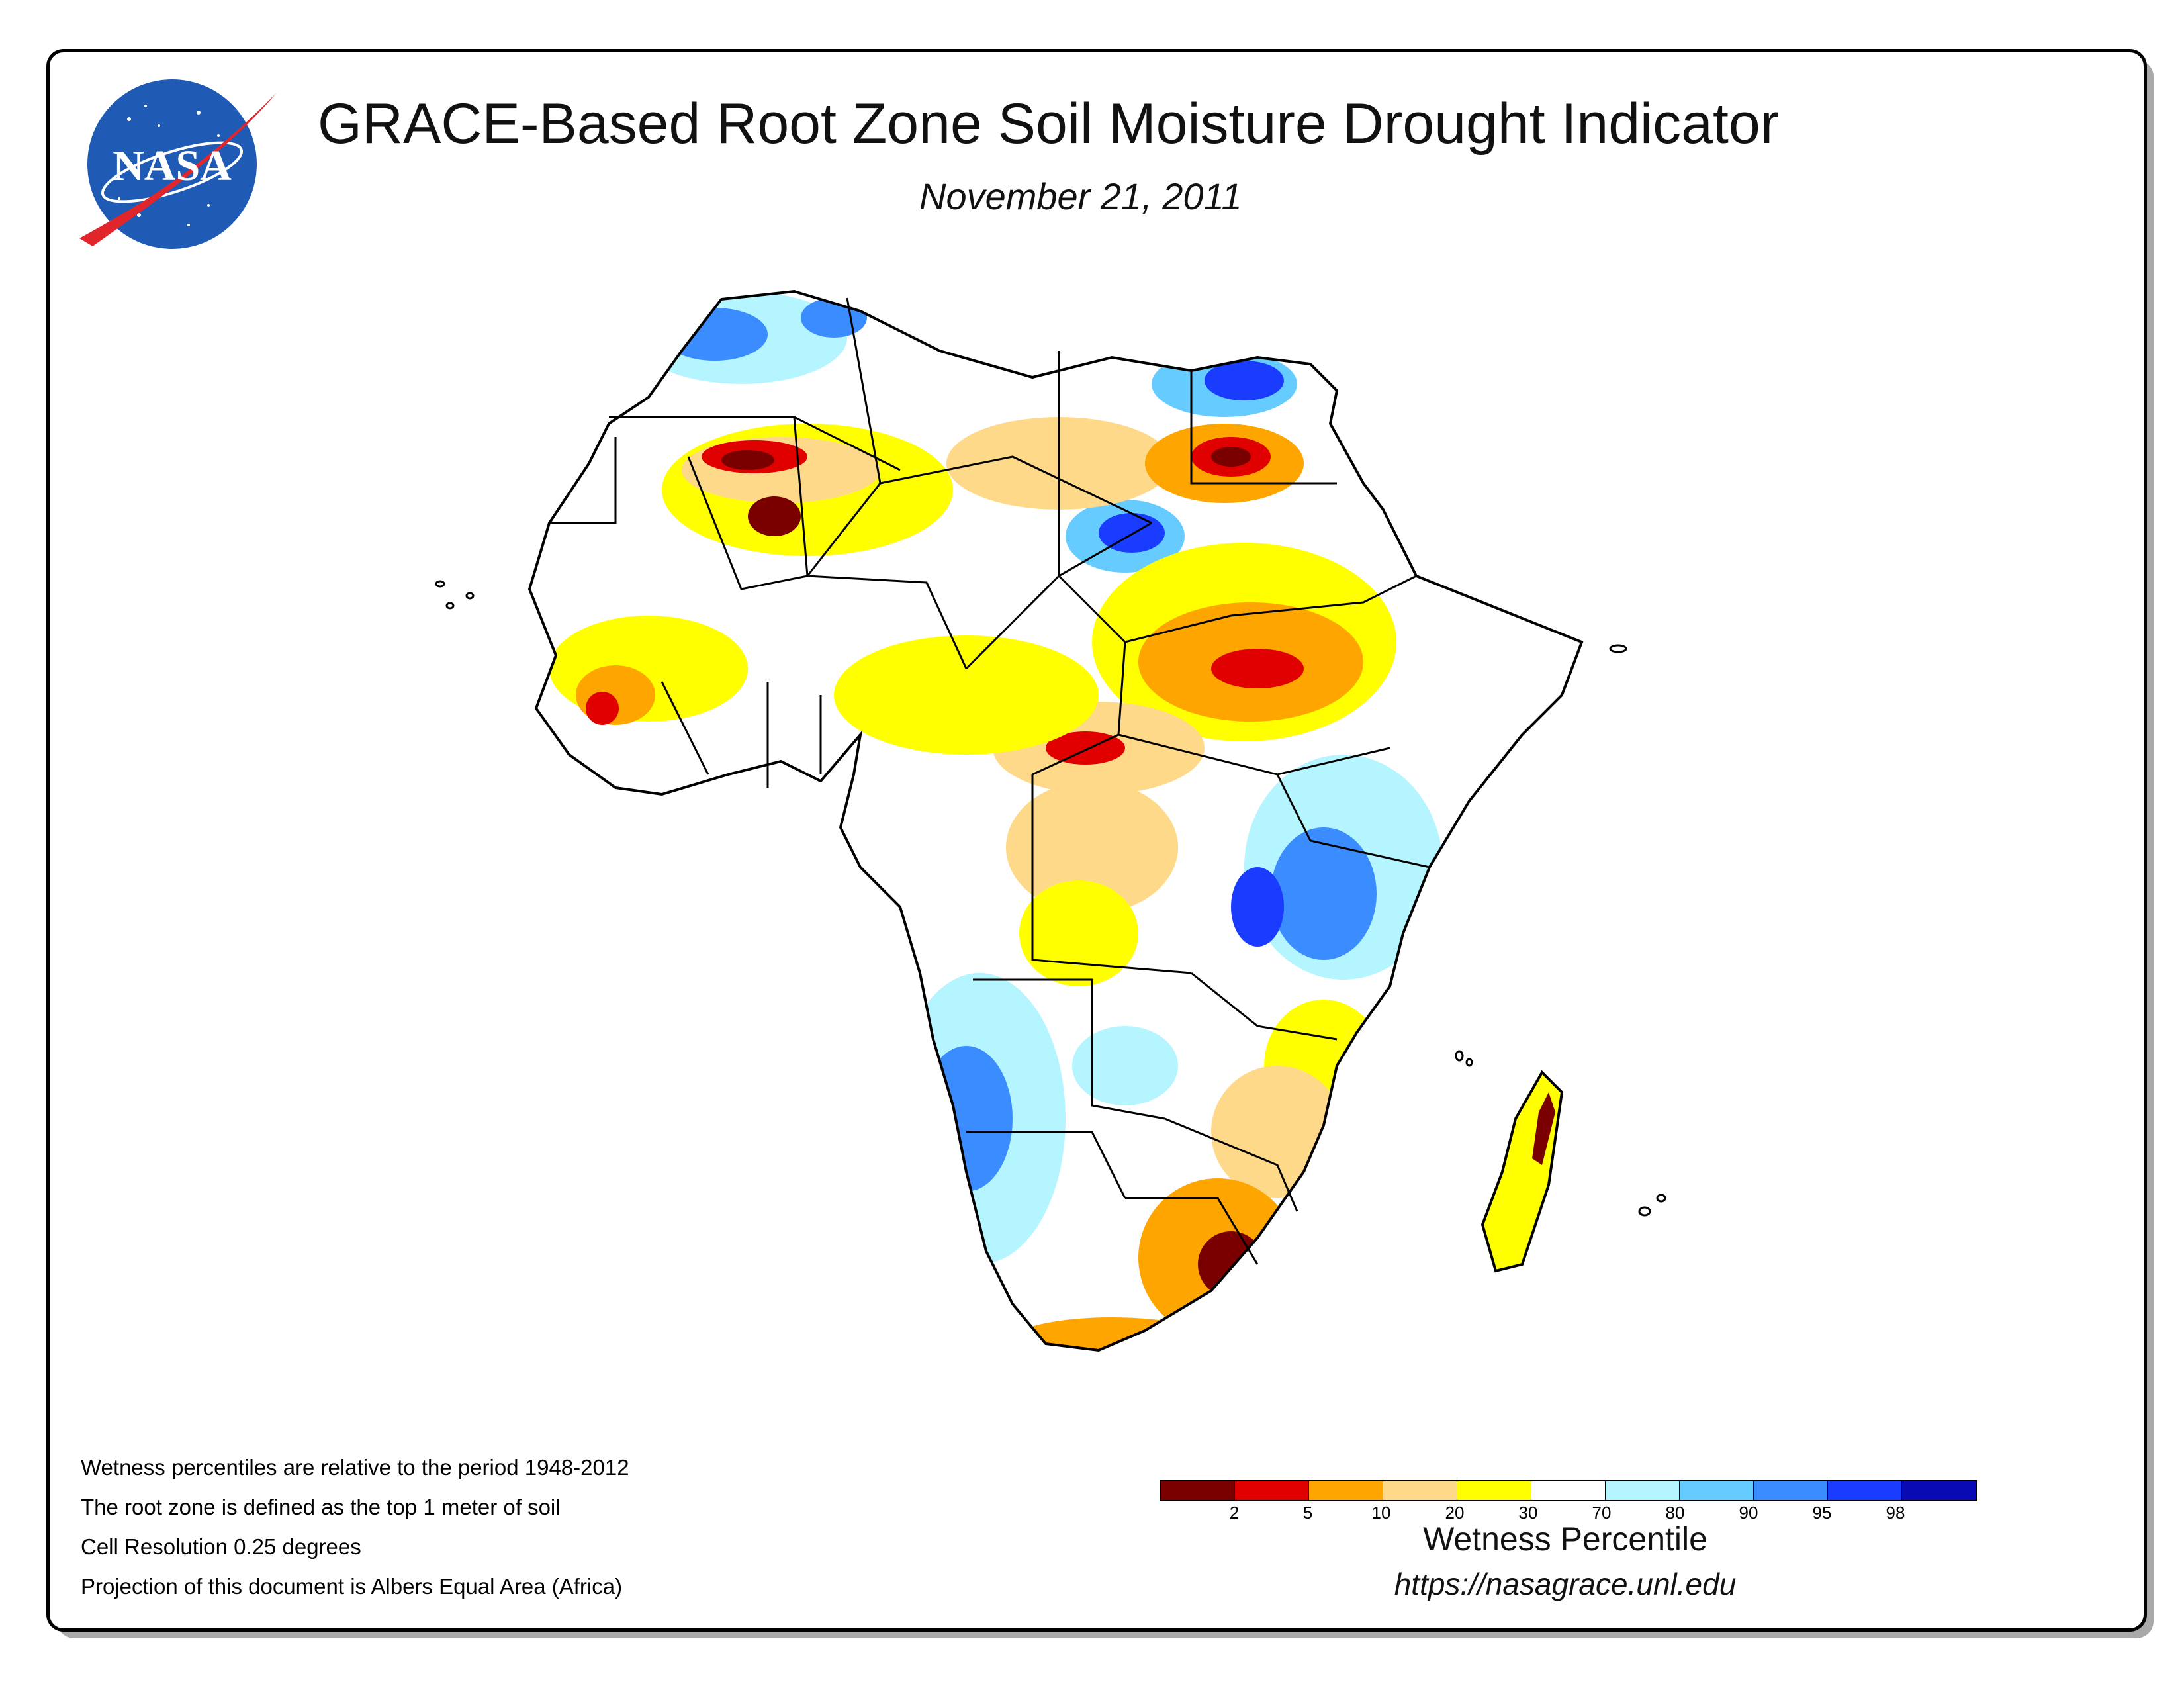 Image resolution: width=2184 pixels, height=1688 pixels. I want to click on legend-tick-label: 20, so click(1455, 1513).